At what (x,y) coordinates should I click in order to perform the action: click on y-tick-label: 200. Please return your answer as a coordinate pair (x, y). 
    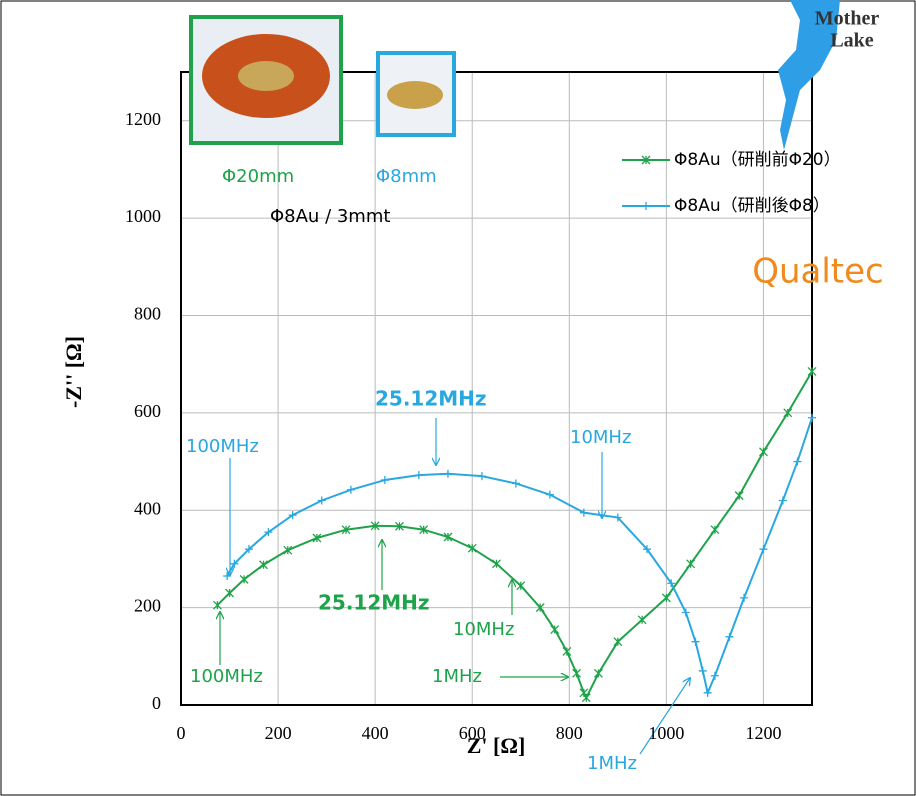
    Looking at the image, I should click on (147, 606).